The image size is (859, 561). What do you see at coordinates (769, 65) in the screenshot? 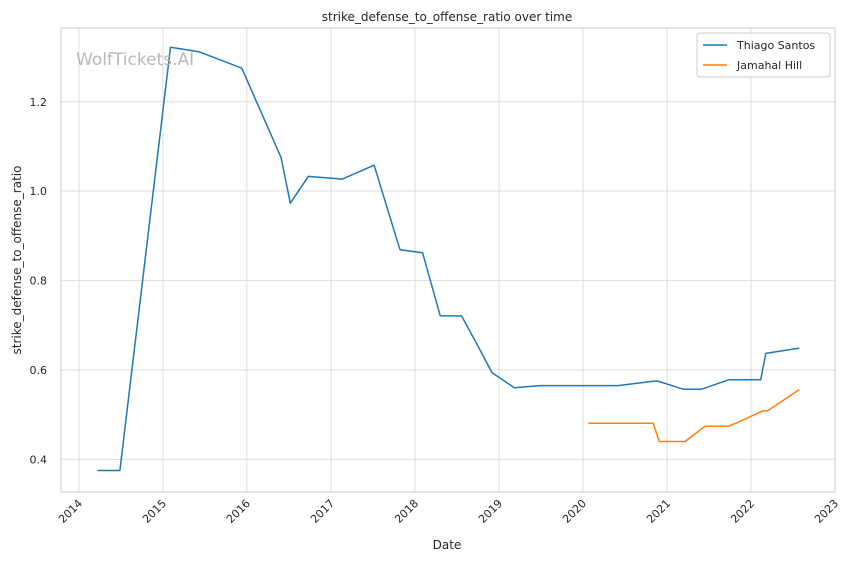
I see `legend-label-jamahal-hill: Jamahal Hill` at bounding box center [769, 65].